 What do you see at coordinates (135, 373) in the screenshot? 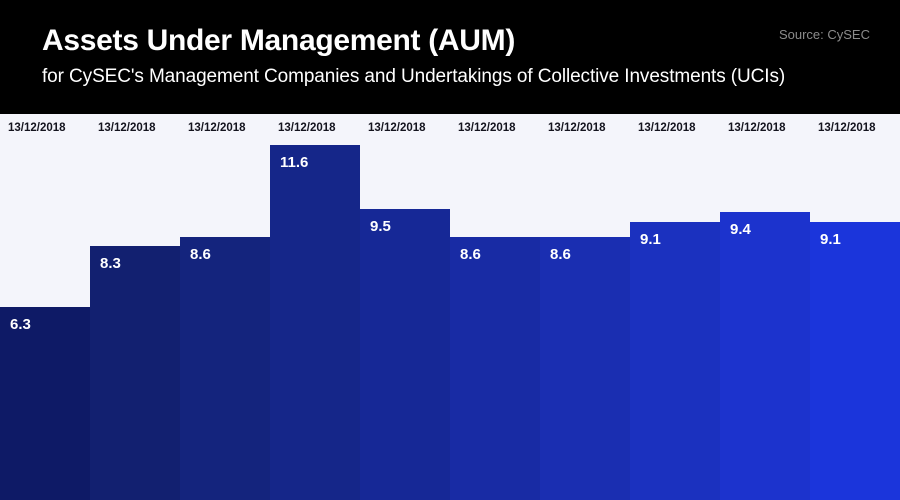
I see `bar: 8.3` at bounding box center [135, 373].